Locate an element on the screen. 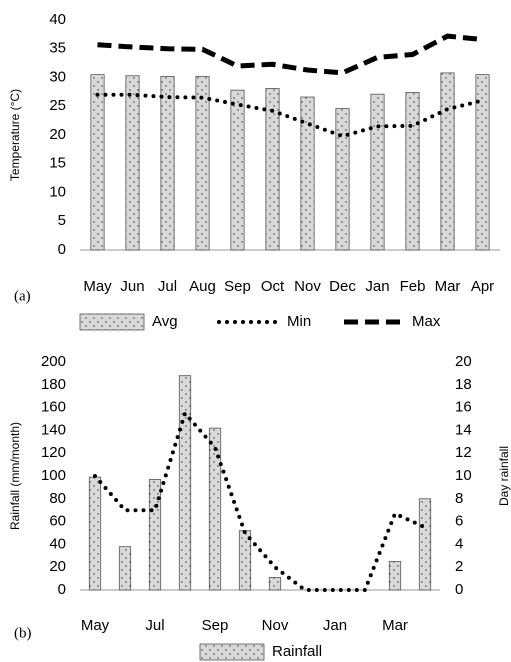 The width and height of the screenshot is (511, 662). y-tick-label: 140 is located at coordinates (53, 429).